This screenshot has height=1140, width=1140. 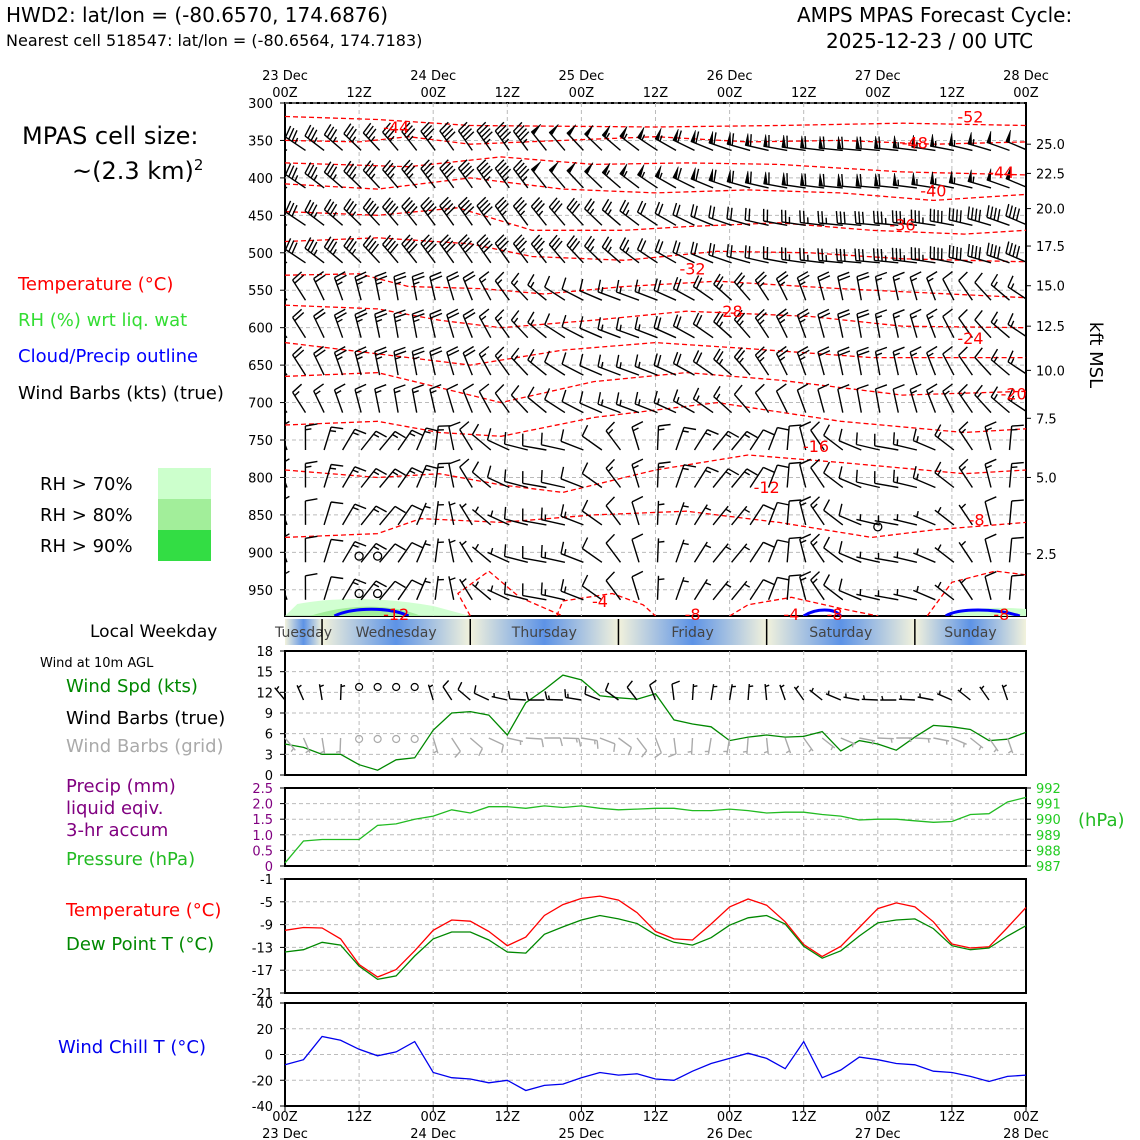 I want to click on top-day-label: 26 Dec, so click(x=730, y=76).